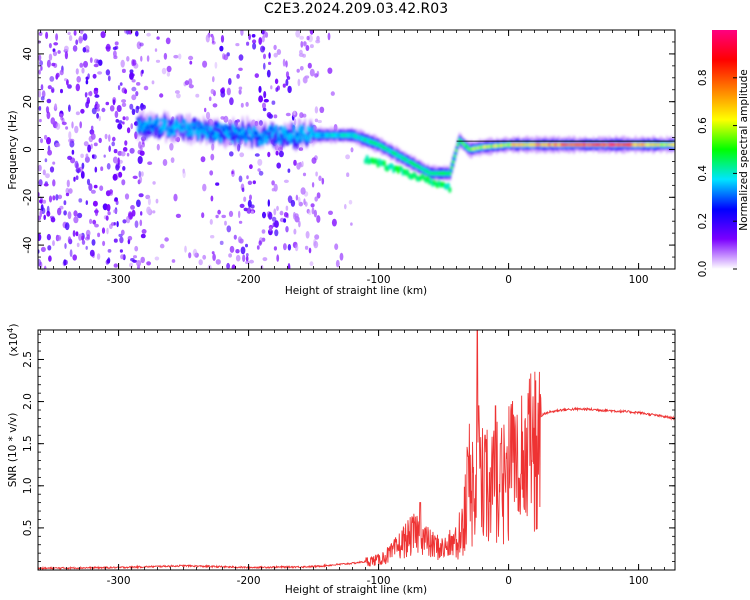  What do you see at coordinates (119, 581) in the screenshot?
I see `x-tick-label: -300` at bounding box center [119, 581].